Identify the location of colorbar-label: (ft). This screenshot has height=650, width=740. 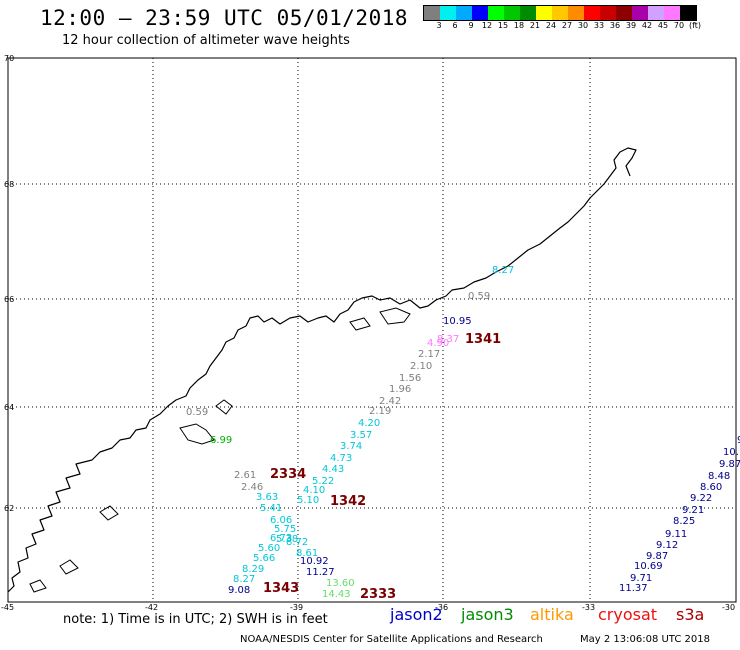
(695, 25).